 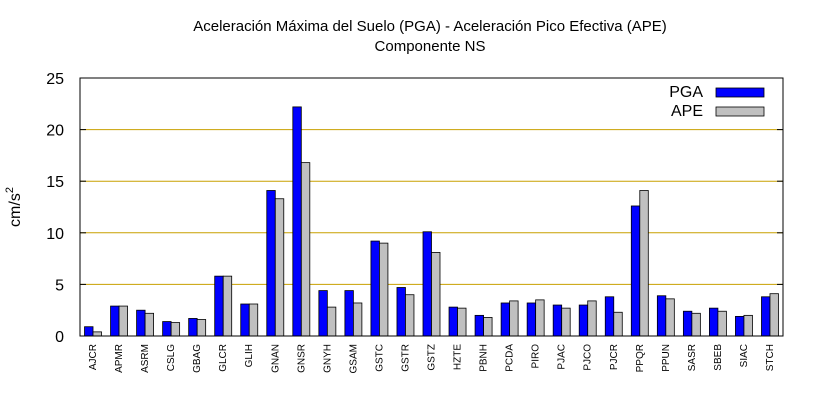 What do you see at coordinates (666, 358) in the screenshot?
I see `x-tick-label-ppun: PPUN` at bounding box center [666, 358].